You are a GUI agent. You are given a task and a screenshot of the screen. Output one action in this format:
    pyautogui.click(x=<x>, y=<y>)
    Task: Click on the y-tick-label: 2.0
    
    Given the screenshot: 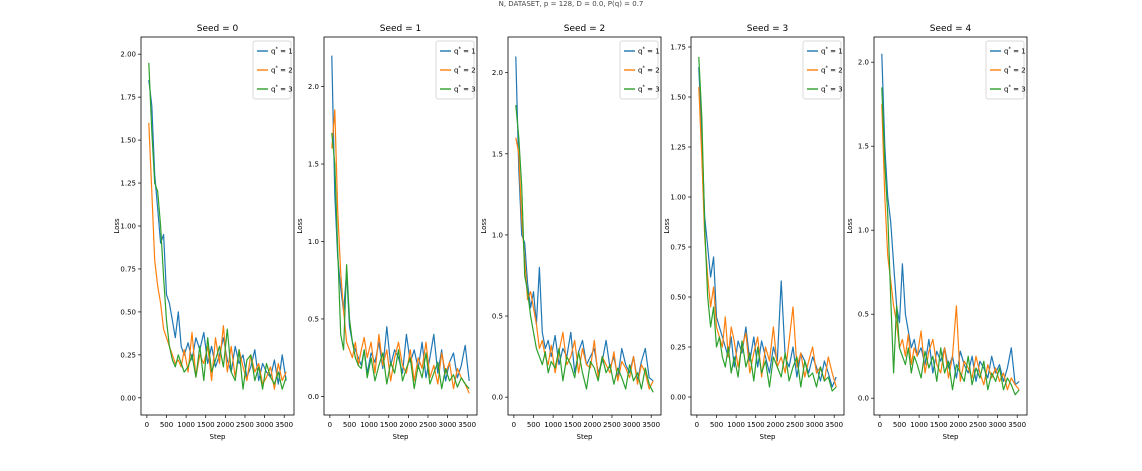 What is the action you would take?
    pyautogui.click(x=863, y=63)
    